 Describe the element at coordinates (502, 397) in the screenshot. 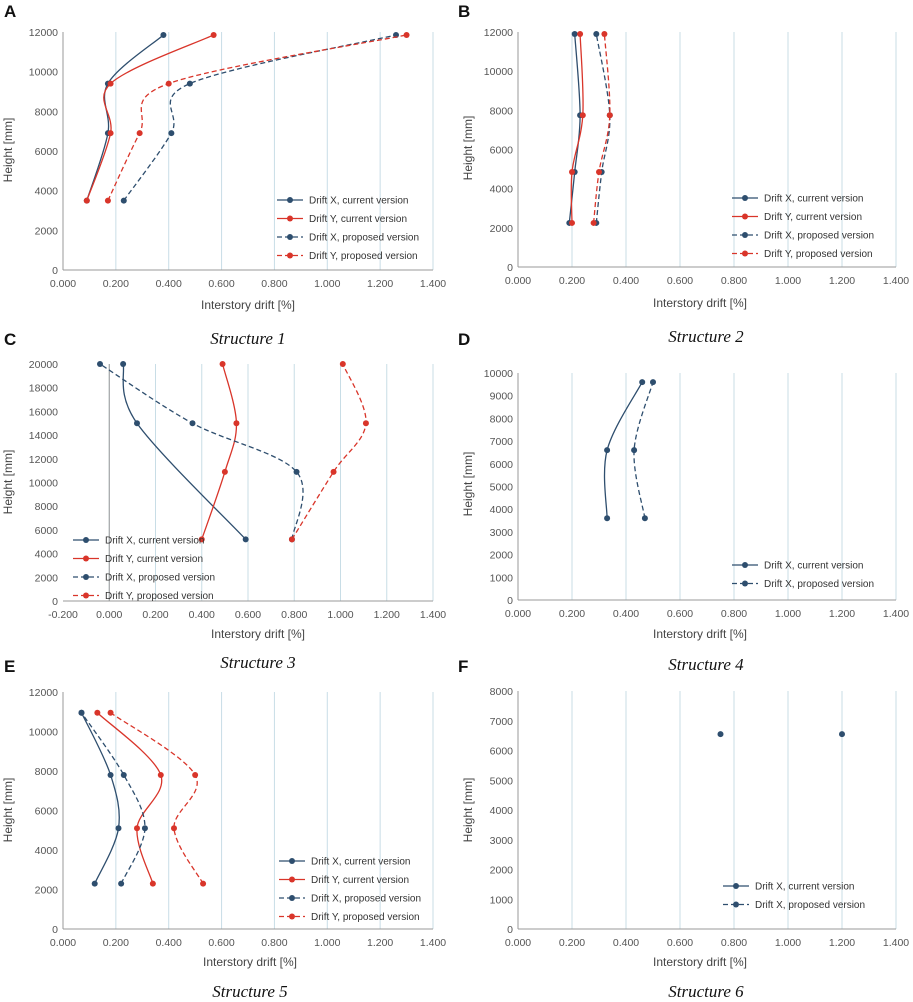

I see `y-tick-label: 9000` at that location.